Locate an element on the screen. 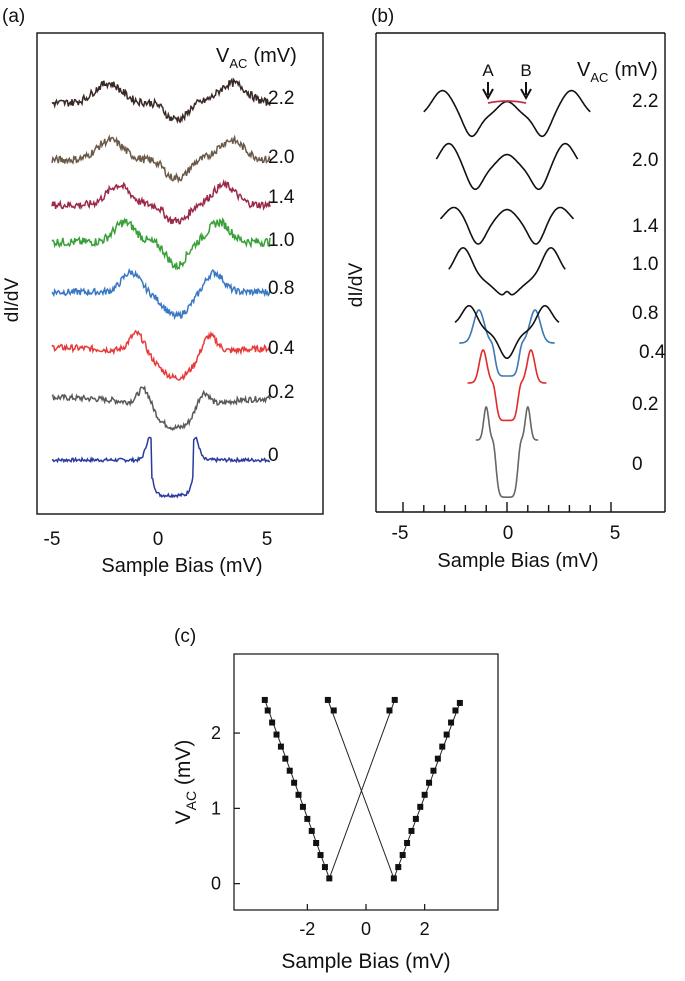  panel-b-label-0.4: 0.4 is located at coordinates (652, 352).